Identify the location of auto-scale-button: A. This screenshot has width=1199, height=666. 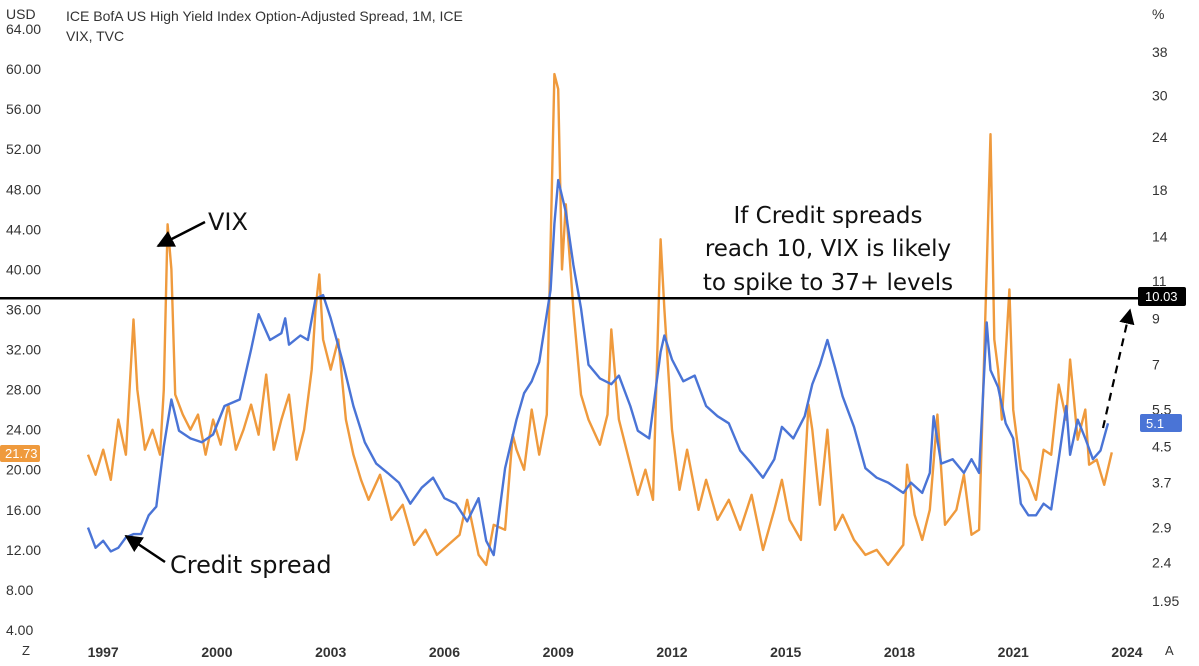
(1169, 650).